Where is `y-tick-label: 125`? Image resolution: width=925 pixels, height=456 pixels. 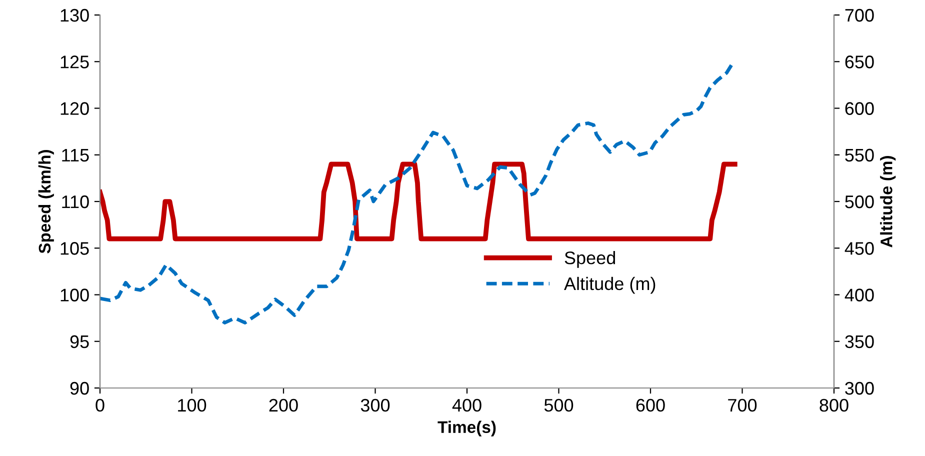
y-tick-label: 125 is located at coordinates (74, 62).